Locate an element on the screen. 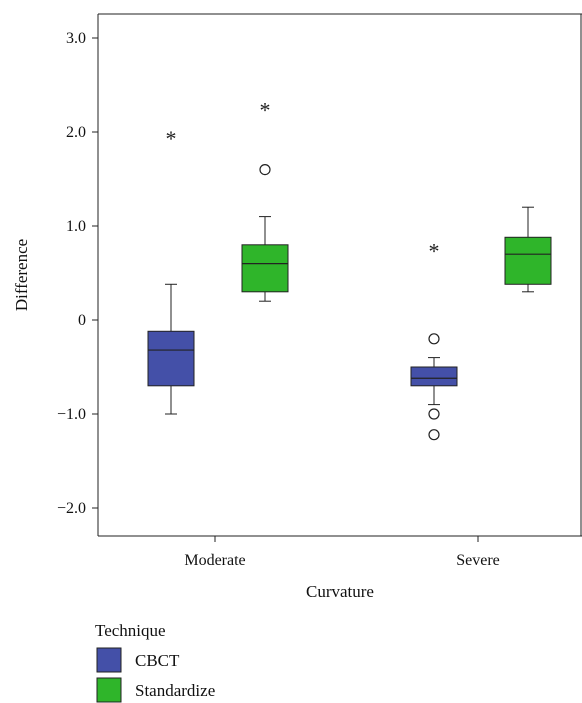 The height and width of the screenshot is (703, 582). legend-swatch-standardize is located at coordinates (109, 690).